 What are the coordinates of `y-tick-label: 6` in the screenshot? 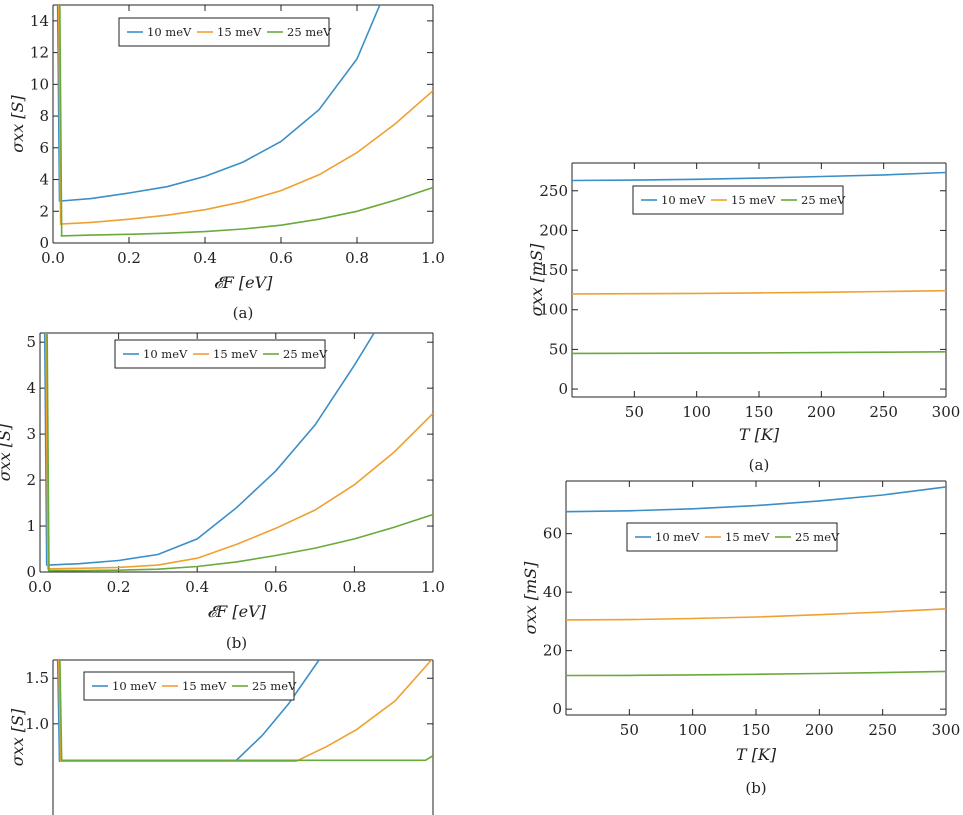 It's located at (44, 148).